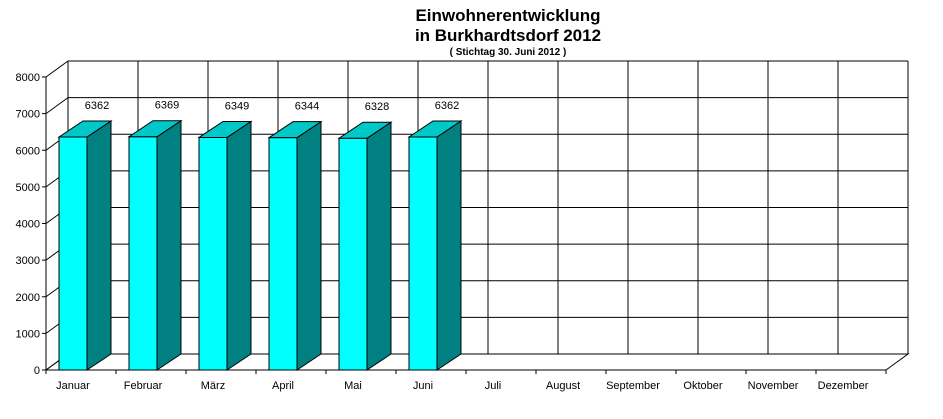  What do you see at coordinates (28, 298) in the screenshot?
I see `y-tick-label: 2000` at bounding box center [28, 298].